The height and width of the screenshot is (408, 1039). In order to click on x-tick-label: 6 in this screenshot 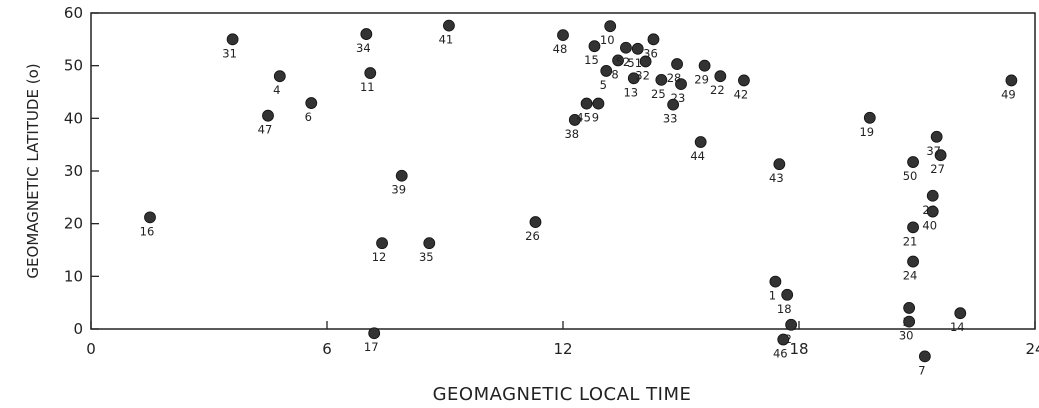, I will do `click(327, 349)`.